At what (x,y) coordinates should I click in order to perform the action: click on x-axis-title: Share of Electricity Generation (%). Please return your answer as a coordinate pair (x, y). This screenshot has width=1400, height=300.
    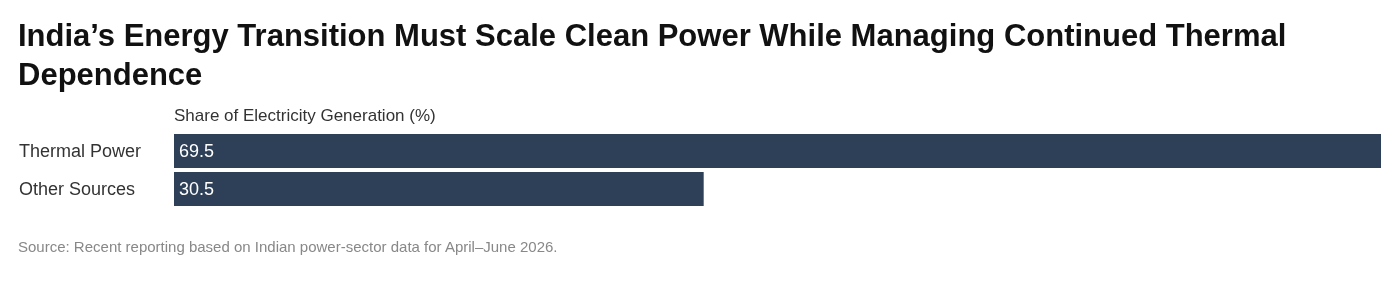
    Looking at the image, I should click on (305, 116).